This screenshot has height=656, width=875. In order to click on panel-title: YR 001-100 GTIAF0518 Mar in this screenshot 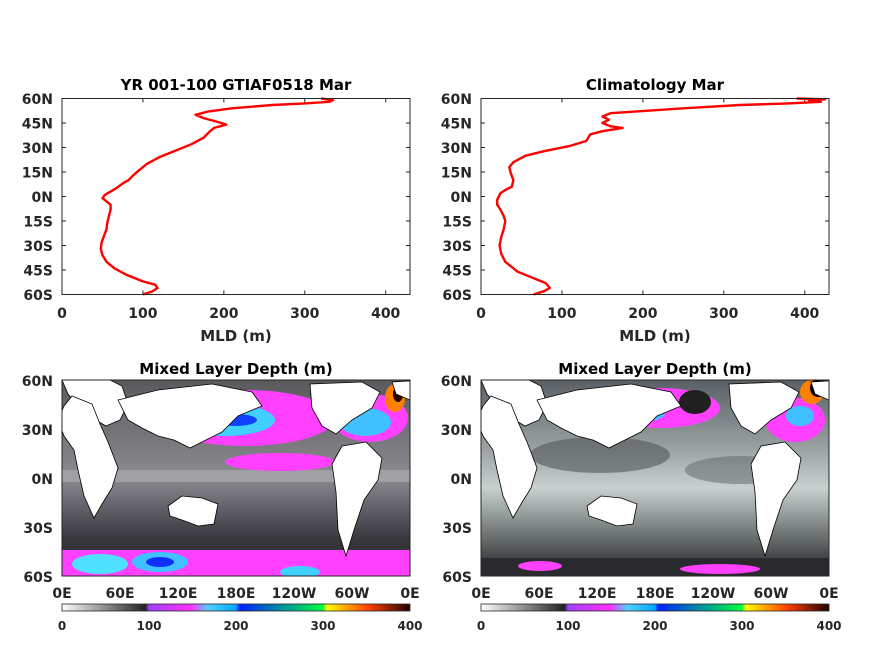, I will do `click(236, 85)`.